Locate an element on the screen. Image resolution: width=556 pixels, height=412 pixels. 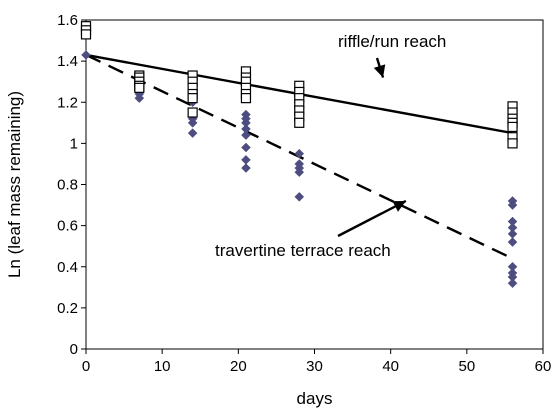
x-tick-label: 40 is located at coordinates (390, 366).